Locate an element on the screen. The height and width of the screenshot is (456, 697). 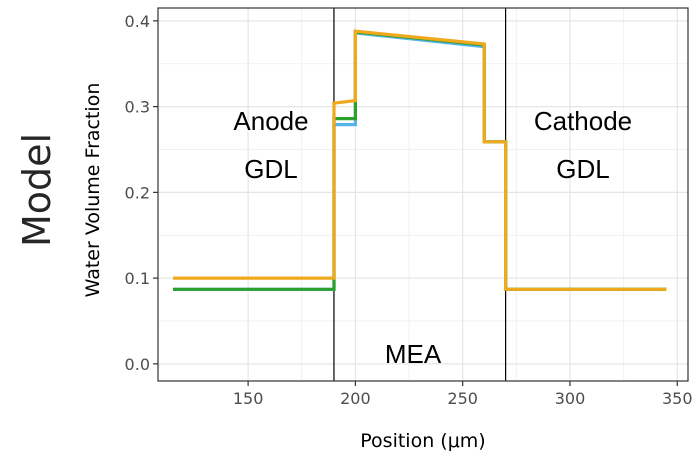
cathode-gdl-label: GDL is located at coordinates (582, 169).